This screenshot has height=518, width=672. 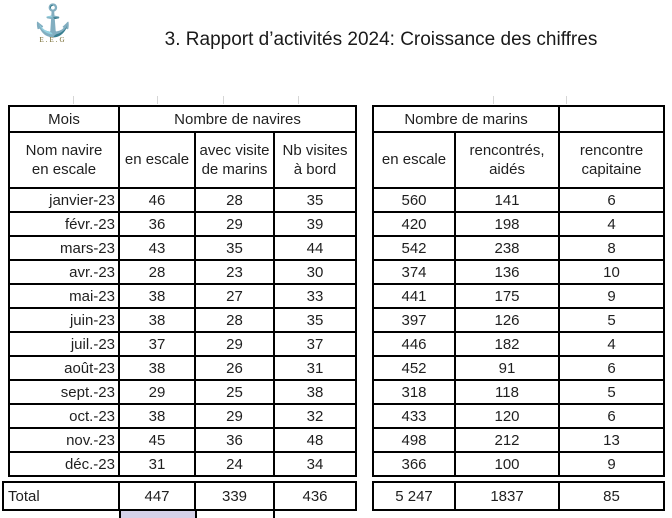 I want to click on table-row: août-23 38 26 31, so click(x=183, y=368).